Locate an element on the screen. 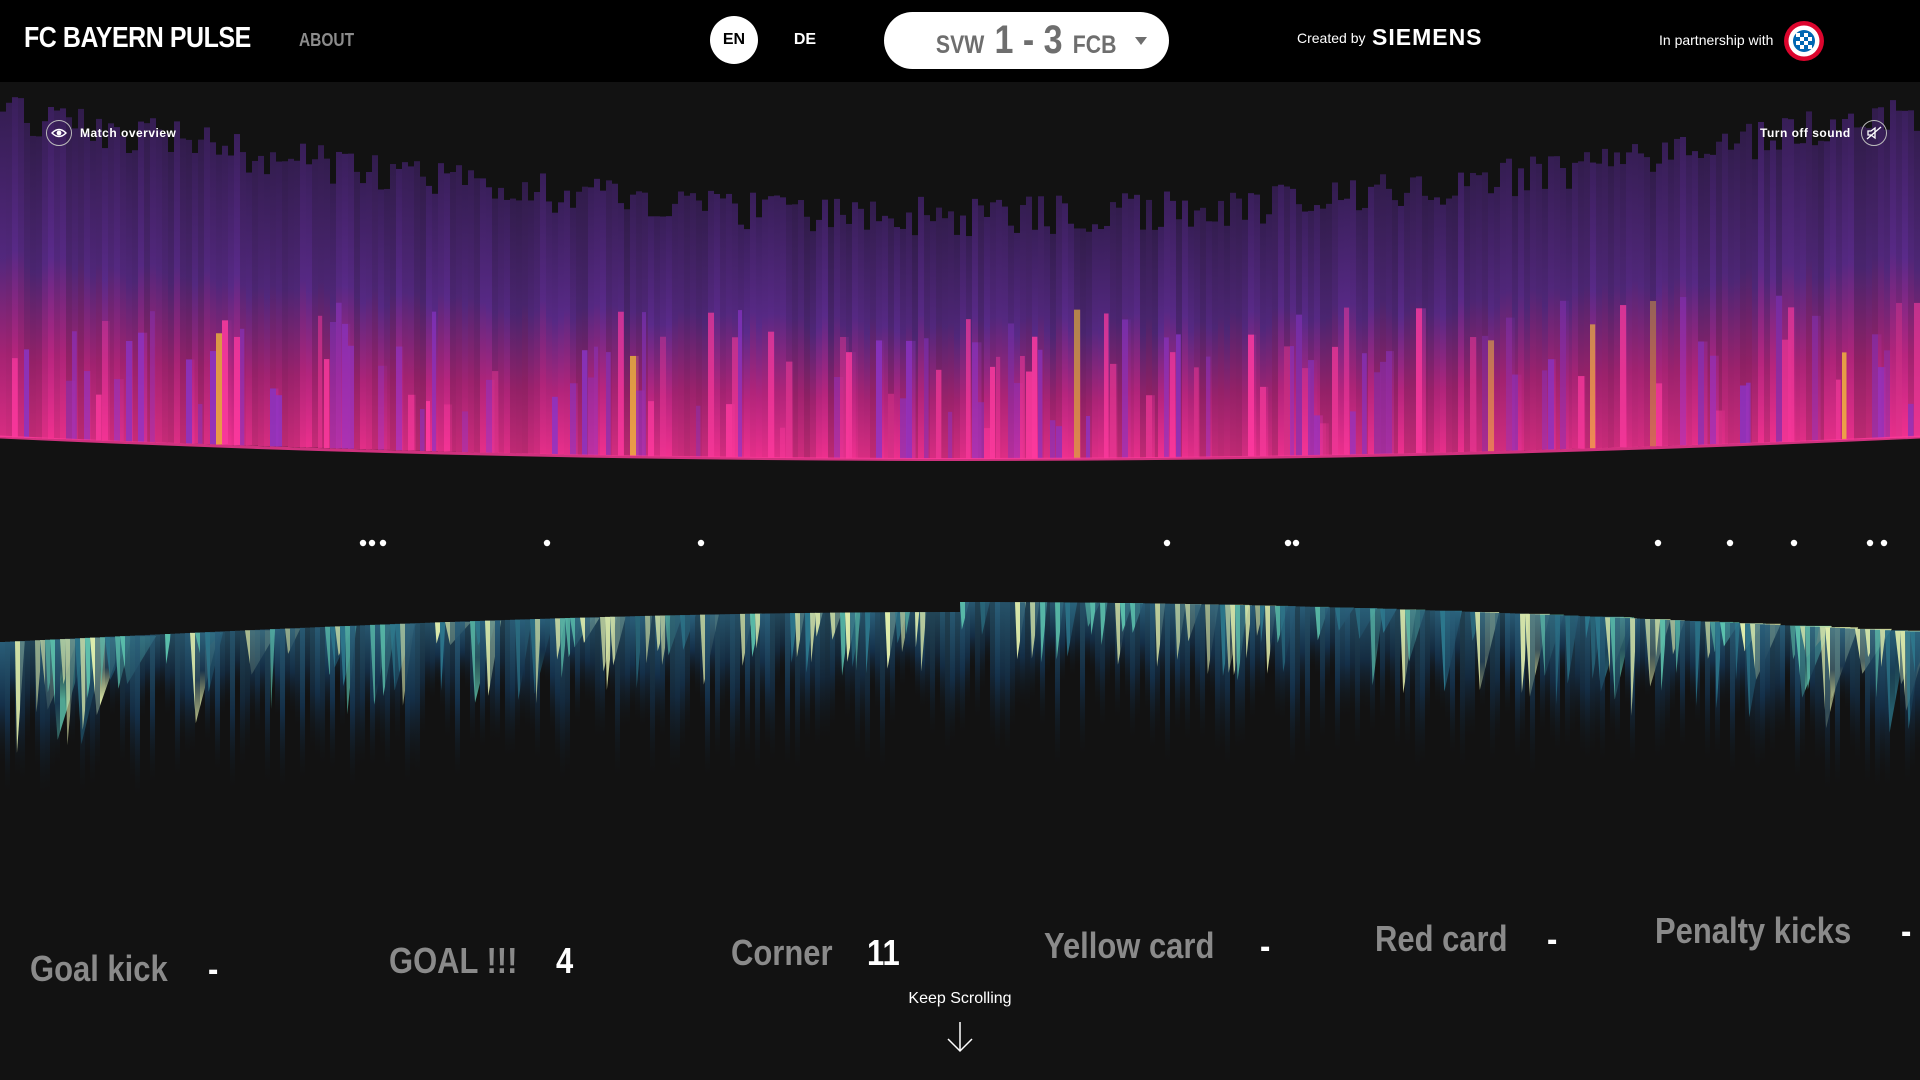 The height and width of the screenshot is (1080, 1920). match-selector: SVW 1 - 3 FCB is located at coordinates (1026, 40).